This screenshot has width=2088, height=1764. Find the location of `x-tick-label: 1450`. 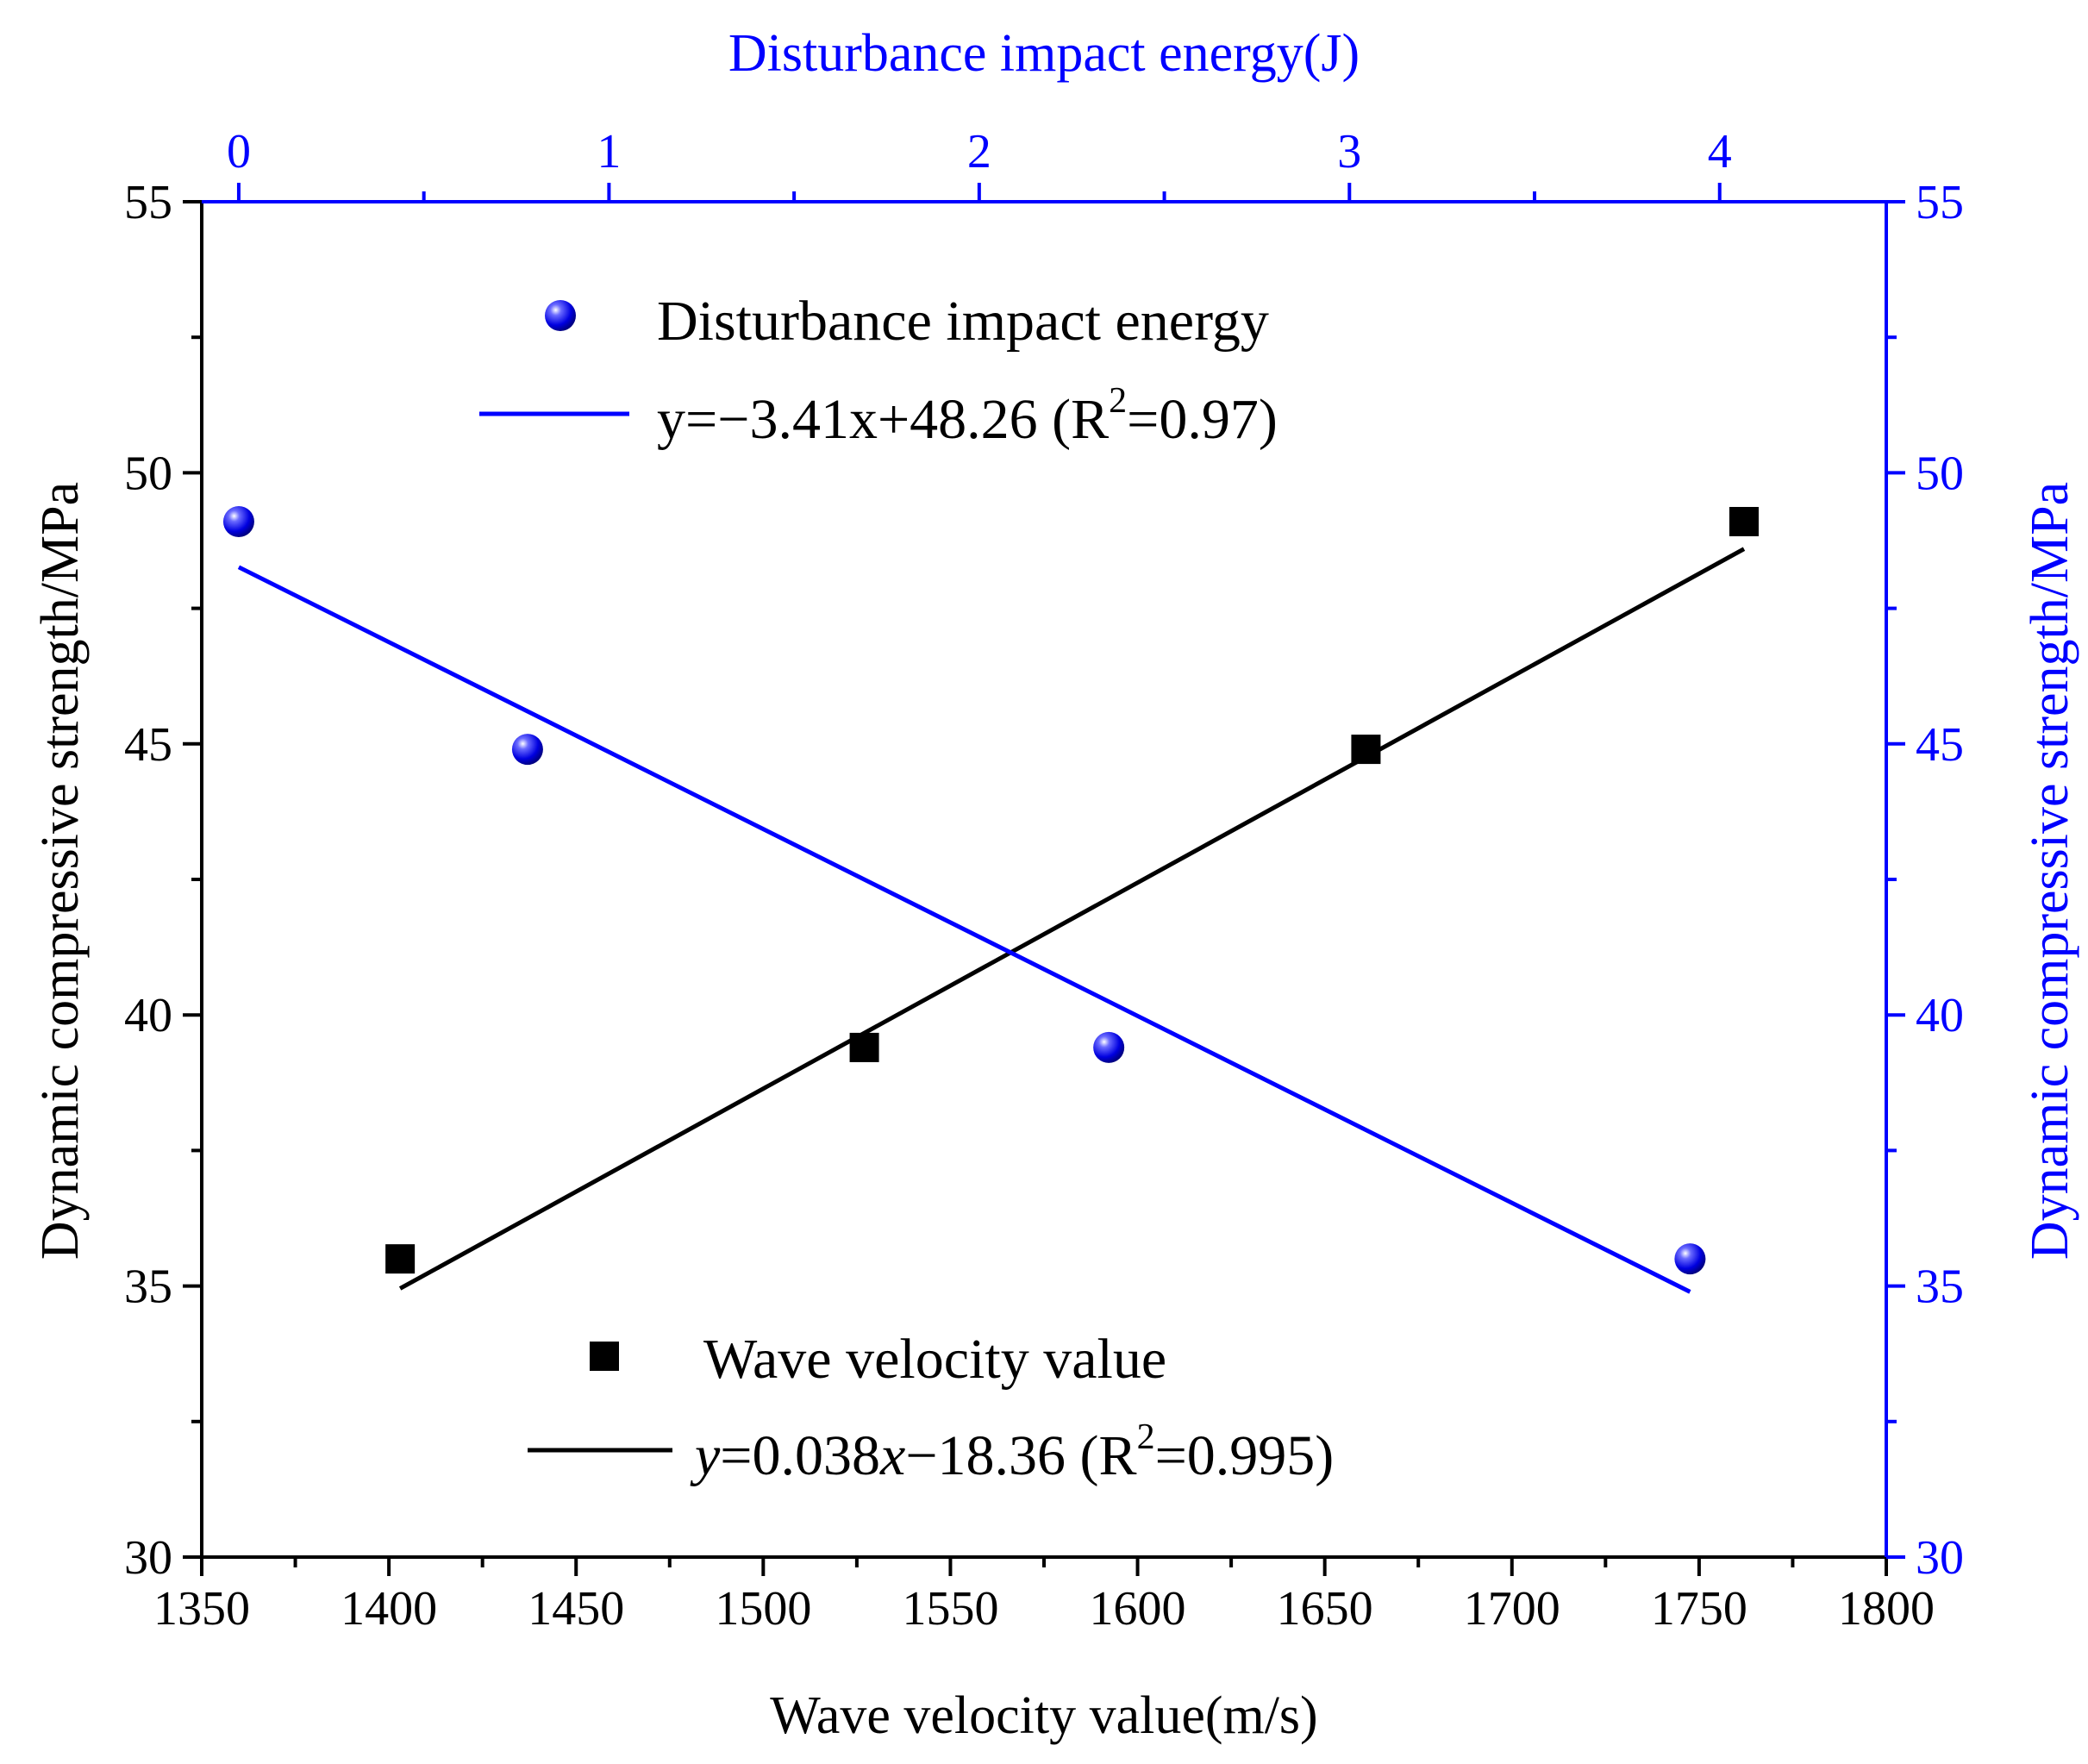

x-tick-label: 1450 is located at coordinates (576, 1609).